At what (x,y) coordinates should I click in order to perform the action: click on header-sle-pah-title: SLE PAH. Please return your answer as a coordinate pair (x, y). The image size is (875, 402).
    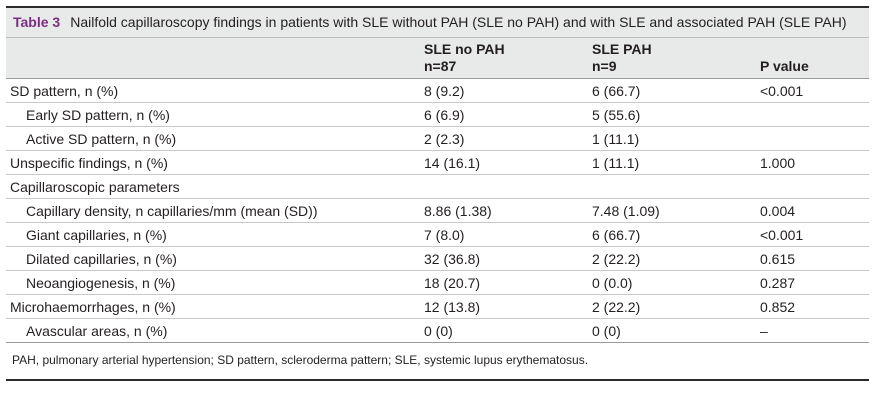
    Looking at the image, I should click on (622, 49).